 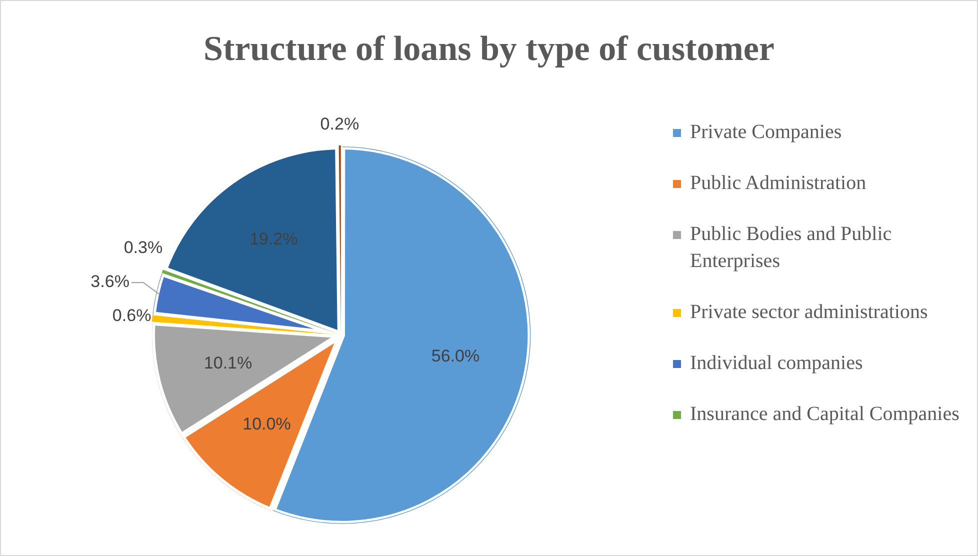 What do you see at coordinates (489, 49) in the screenshot?
I see `chart-title: Structure of loans by type of customer` at bounding box center [489, 49].